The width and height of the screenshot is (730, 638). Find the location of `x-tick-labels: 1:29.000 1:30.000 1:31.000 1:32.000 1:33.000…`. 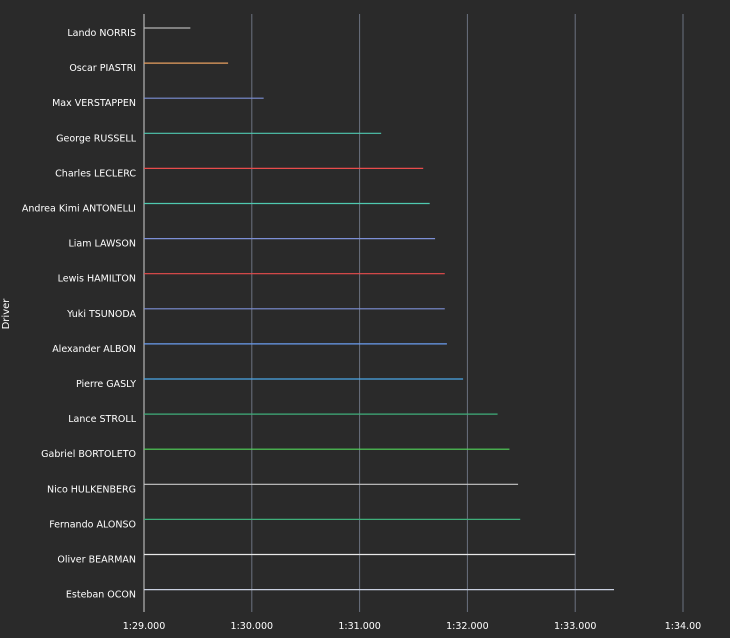

x-tick-labels: 1:29.000 1:30.000 1:31.000 1:32.000 1:33.000… is located at coordinates (412, 626).